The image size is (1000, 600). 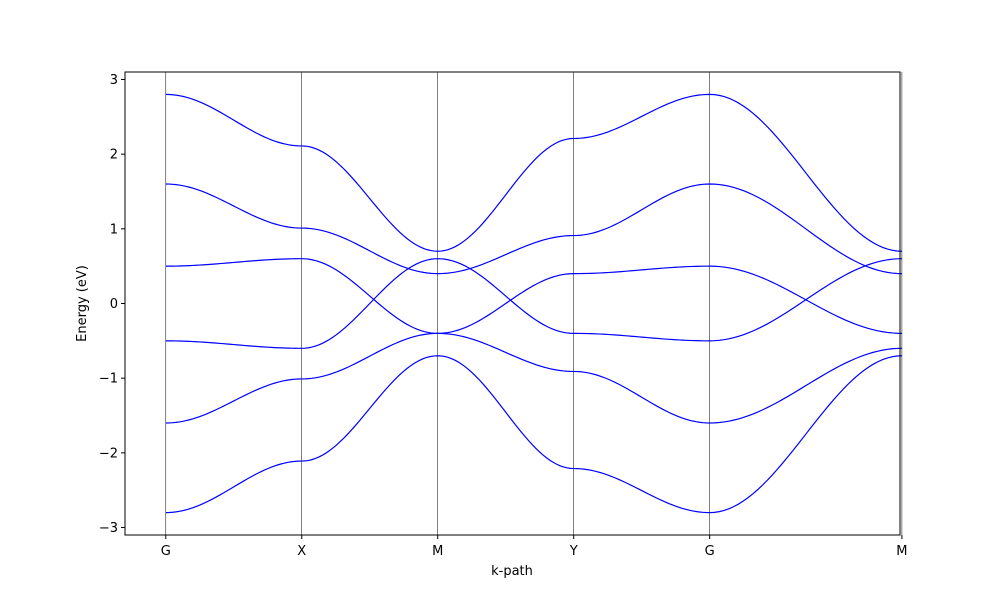 I want to click on y-axis-ticks: 3 2 1 0 −1 −2 −3, so click(x=112, y=304).